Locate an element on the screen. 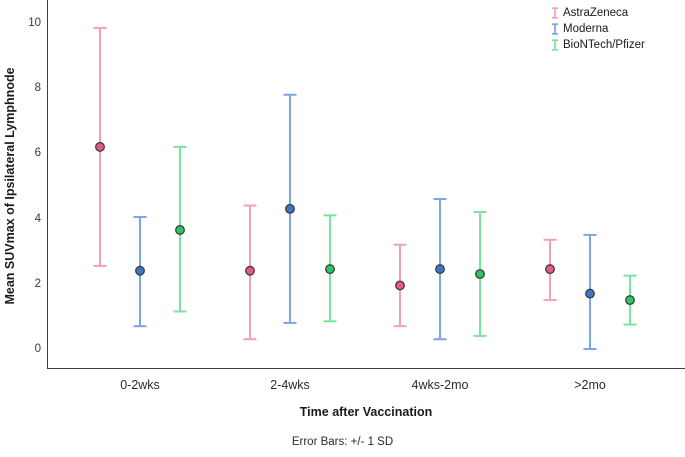 This screenshot has height=457, width=685. y-tick-label: 8 is located at coordinates (37, 88).